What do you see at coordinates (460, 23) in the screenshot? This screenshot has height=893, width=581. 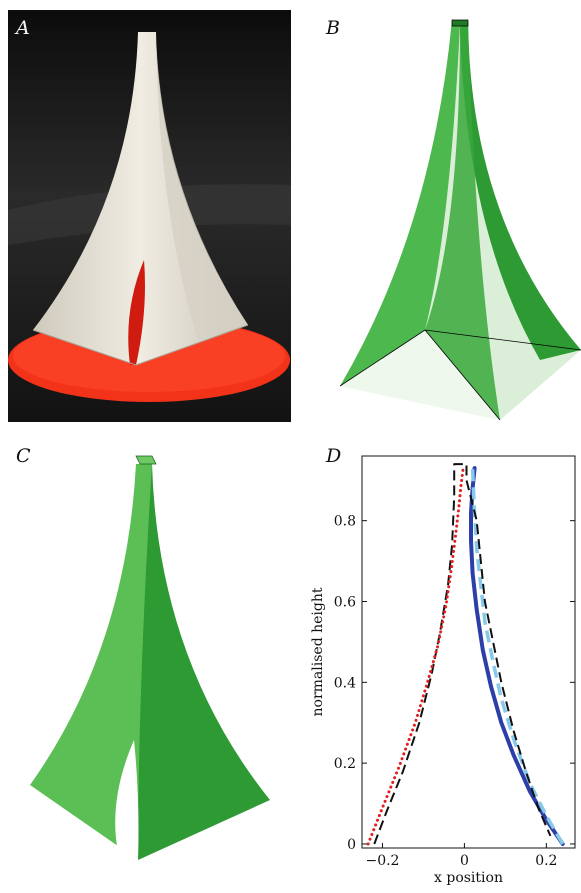 I see `b-tip` at bounding box center [460, 23].